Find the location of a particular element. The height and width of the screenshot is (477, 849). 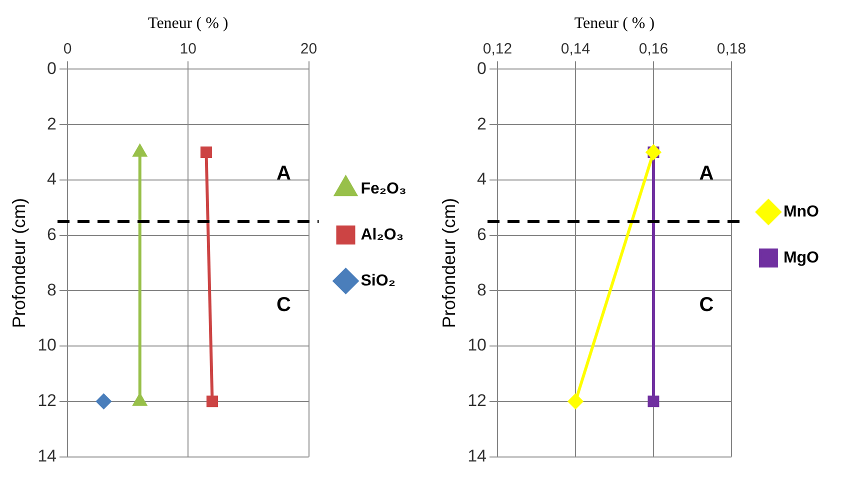

legend-label: Al₂O₃ is located at coordinates (382, 235).